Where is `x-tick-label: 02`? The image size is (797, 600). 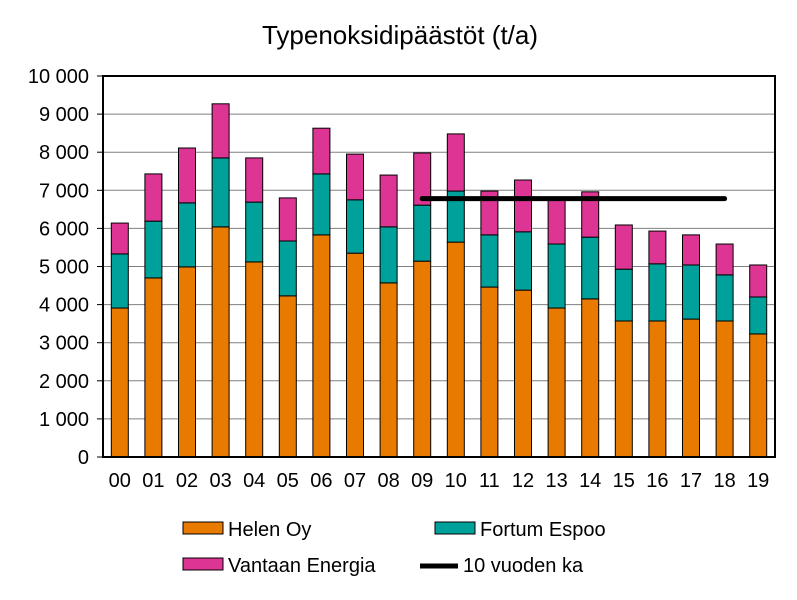
x-tick-label: 02 is located at coordinates (187, 481).